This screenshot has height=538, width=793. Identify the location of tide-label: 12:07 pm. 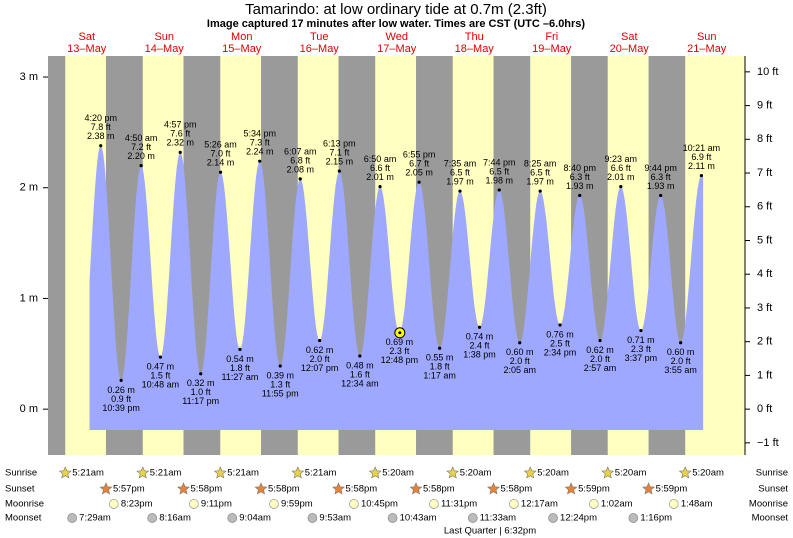
(320, 368).